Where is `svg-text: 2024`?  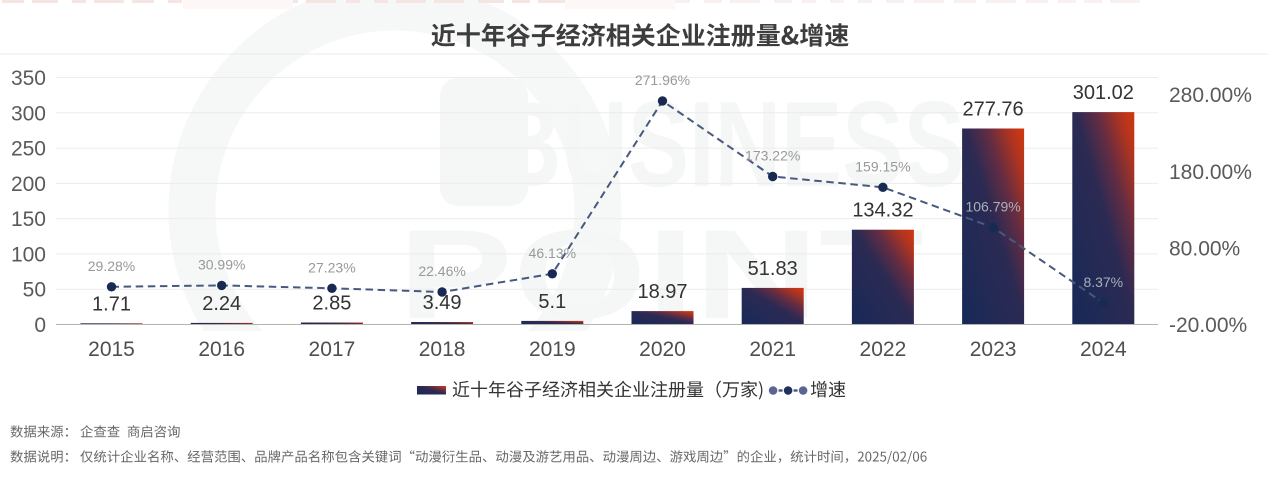
svg-text: 2024 is located at coordinates (1103, 349).